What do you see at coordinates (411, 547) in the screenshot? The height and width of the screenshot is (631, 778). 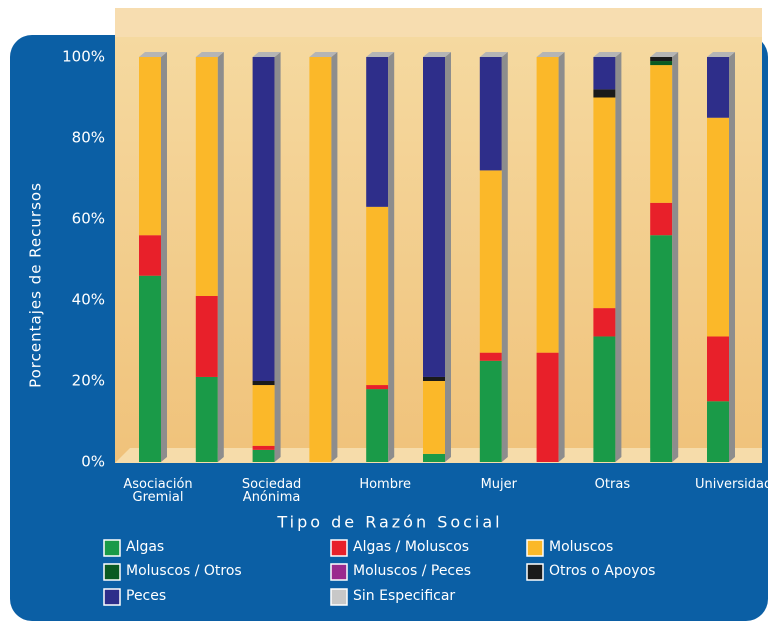 I see `legend-label: Algas / Moluscos` at bounding box center [411, 547].